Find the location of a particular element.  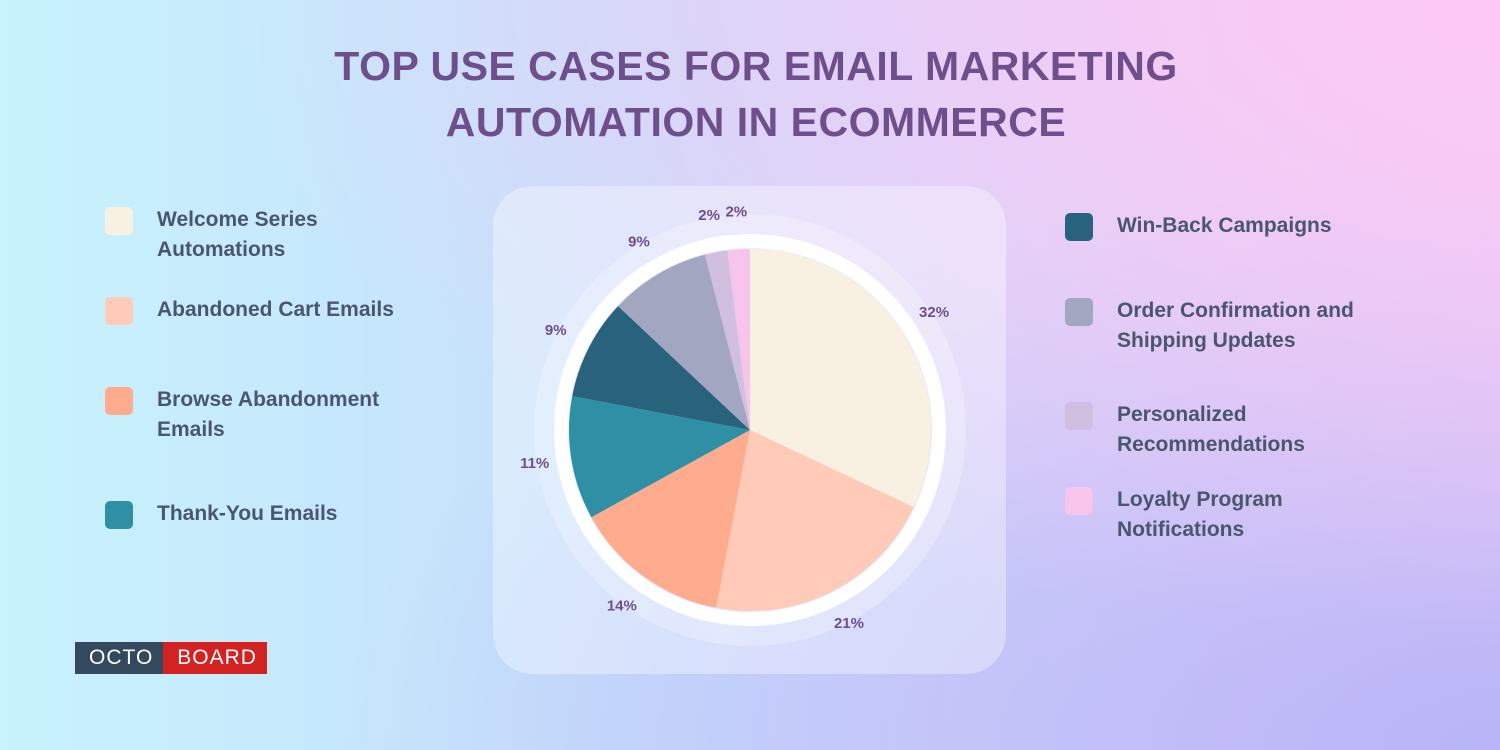

logo-left: OCTO is located at coordinates (119, 658).